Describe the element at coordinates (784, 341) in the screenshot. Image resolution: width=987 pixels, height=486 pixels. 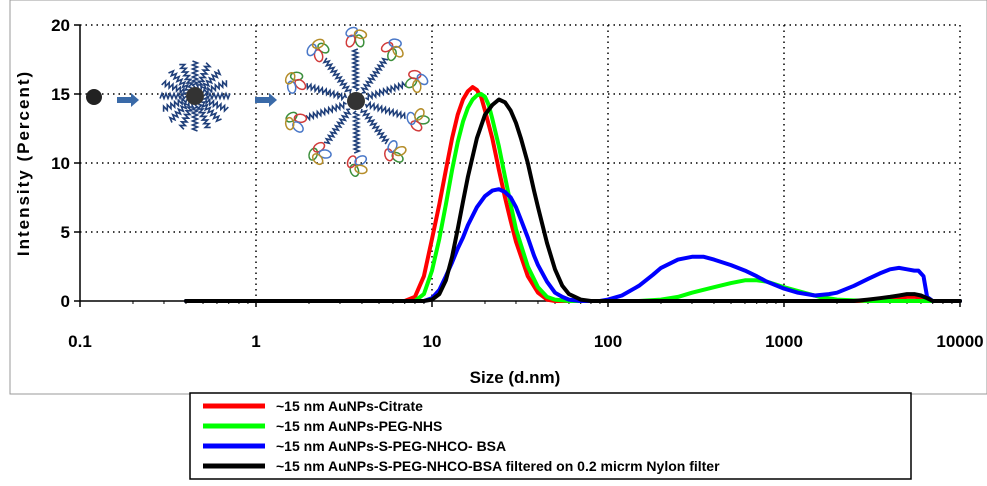
I see `x-tick-label: 1000` at that location.